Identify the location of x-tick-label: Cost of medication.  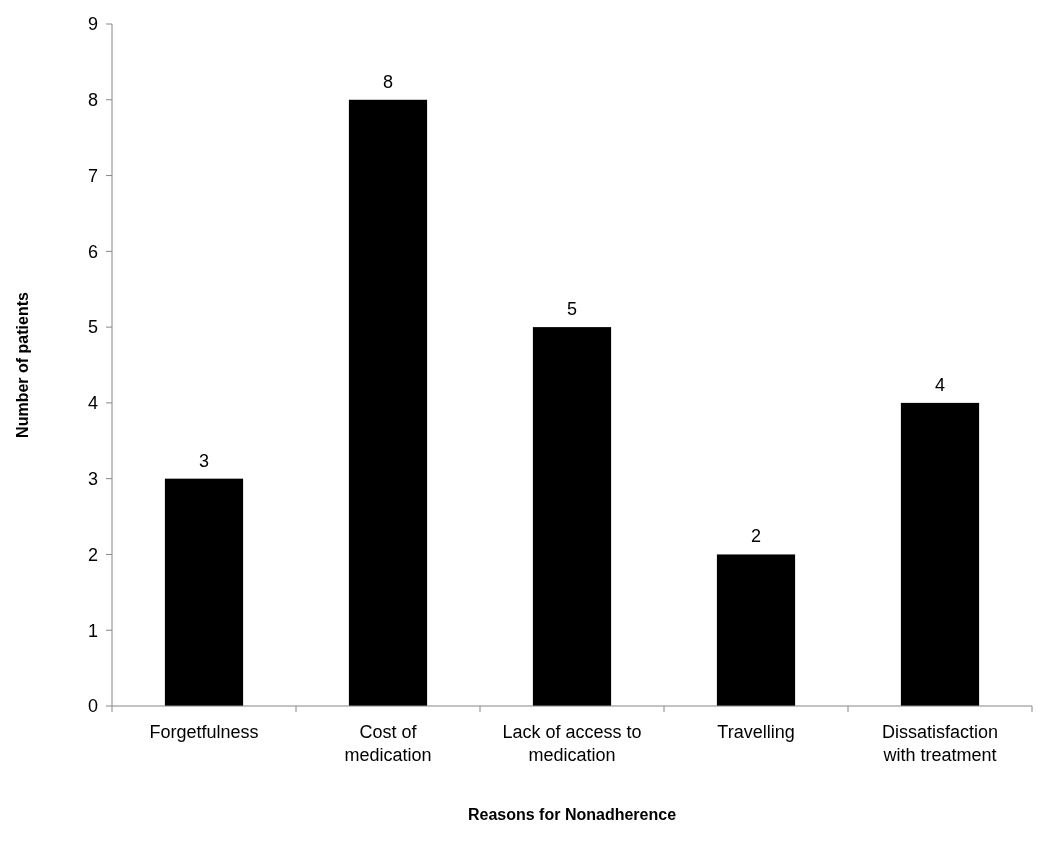
(388, 743).